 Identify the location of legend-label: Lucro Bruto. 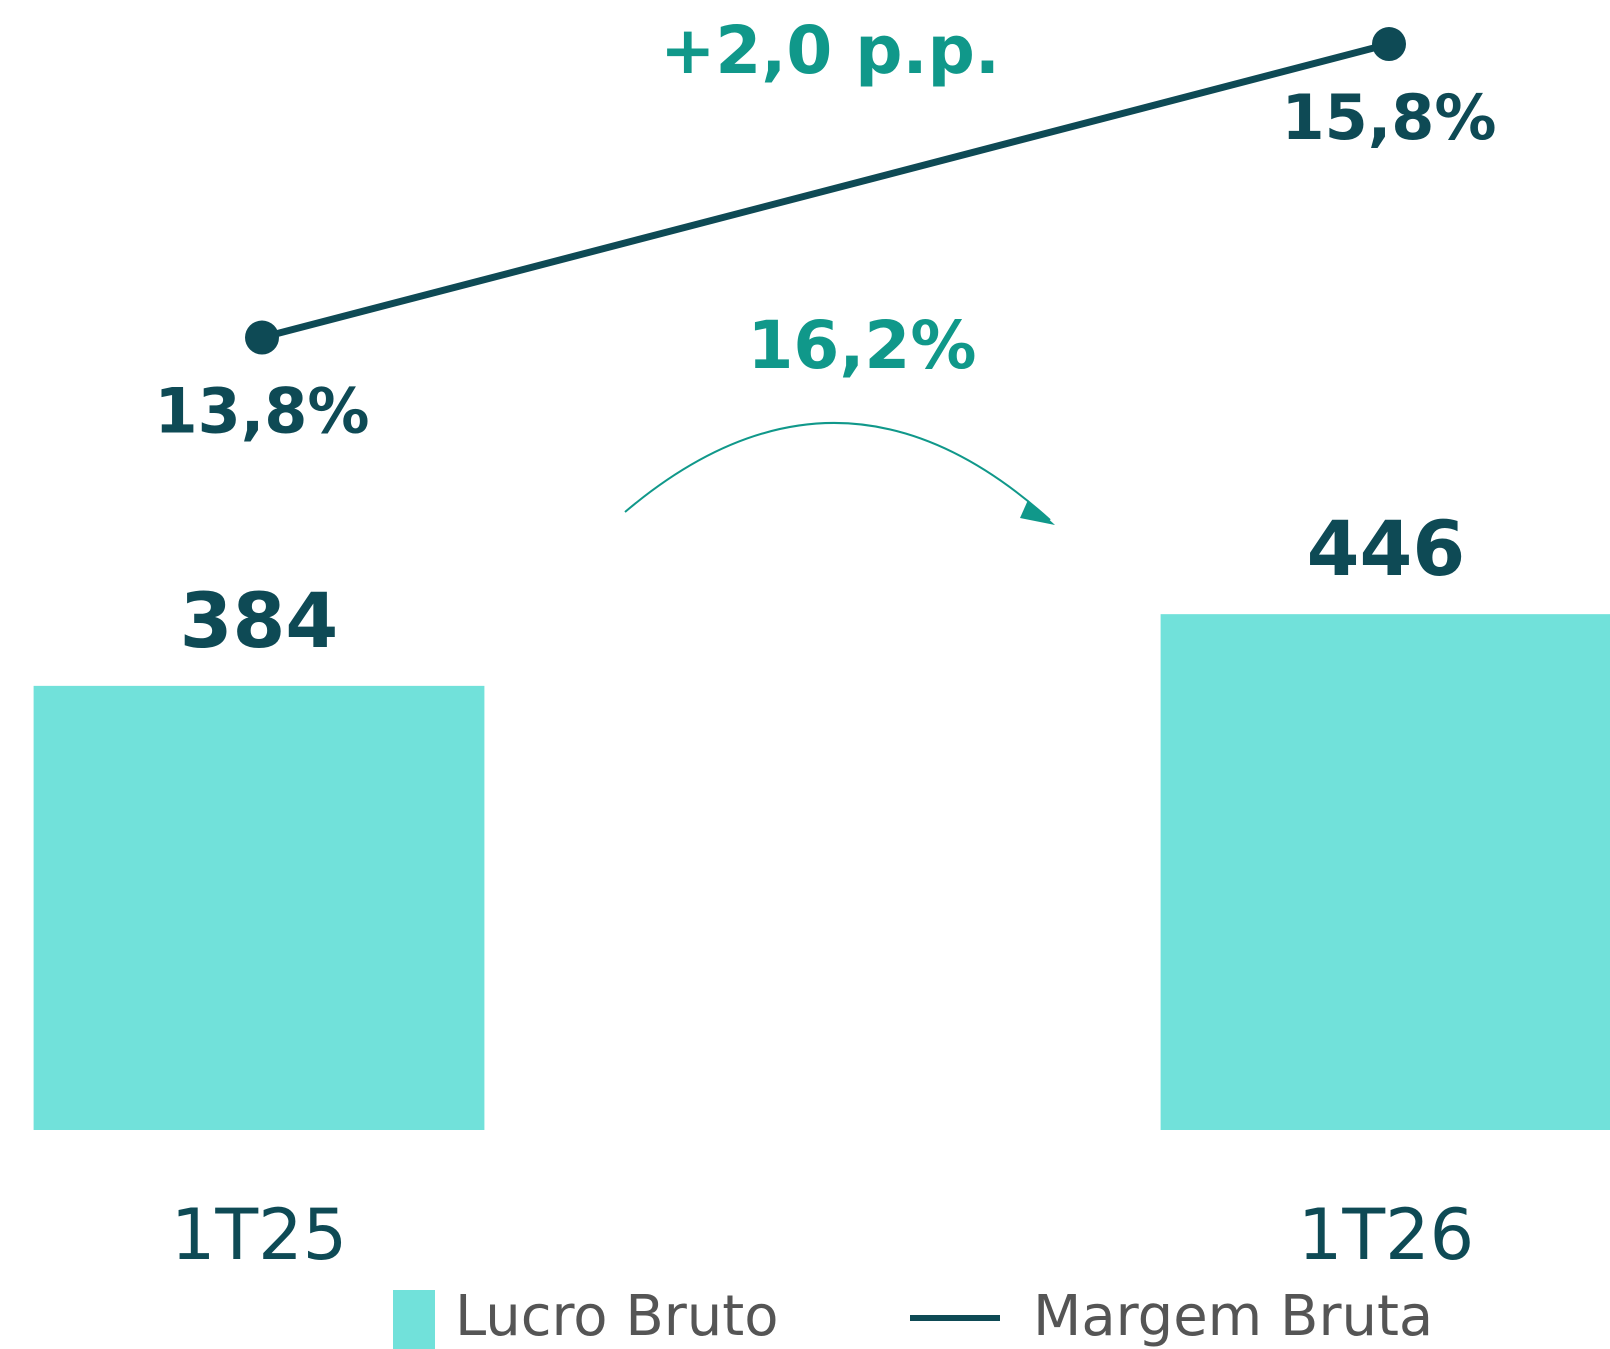
(617, 1316).